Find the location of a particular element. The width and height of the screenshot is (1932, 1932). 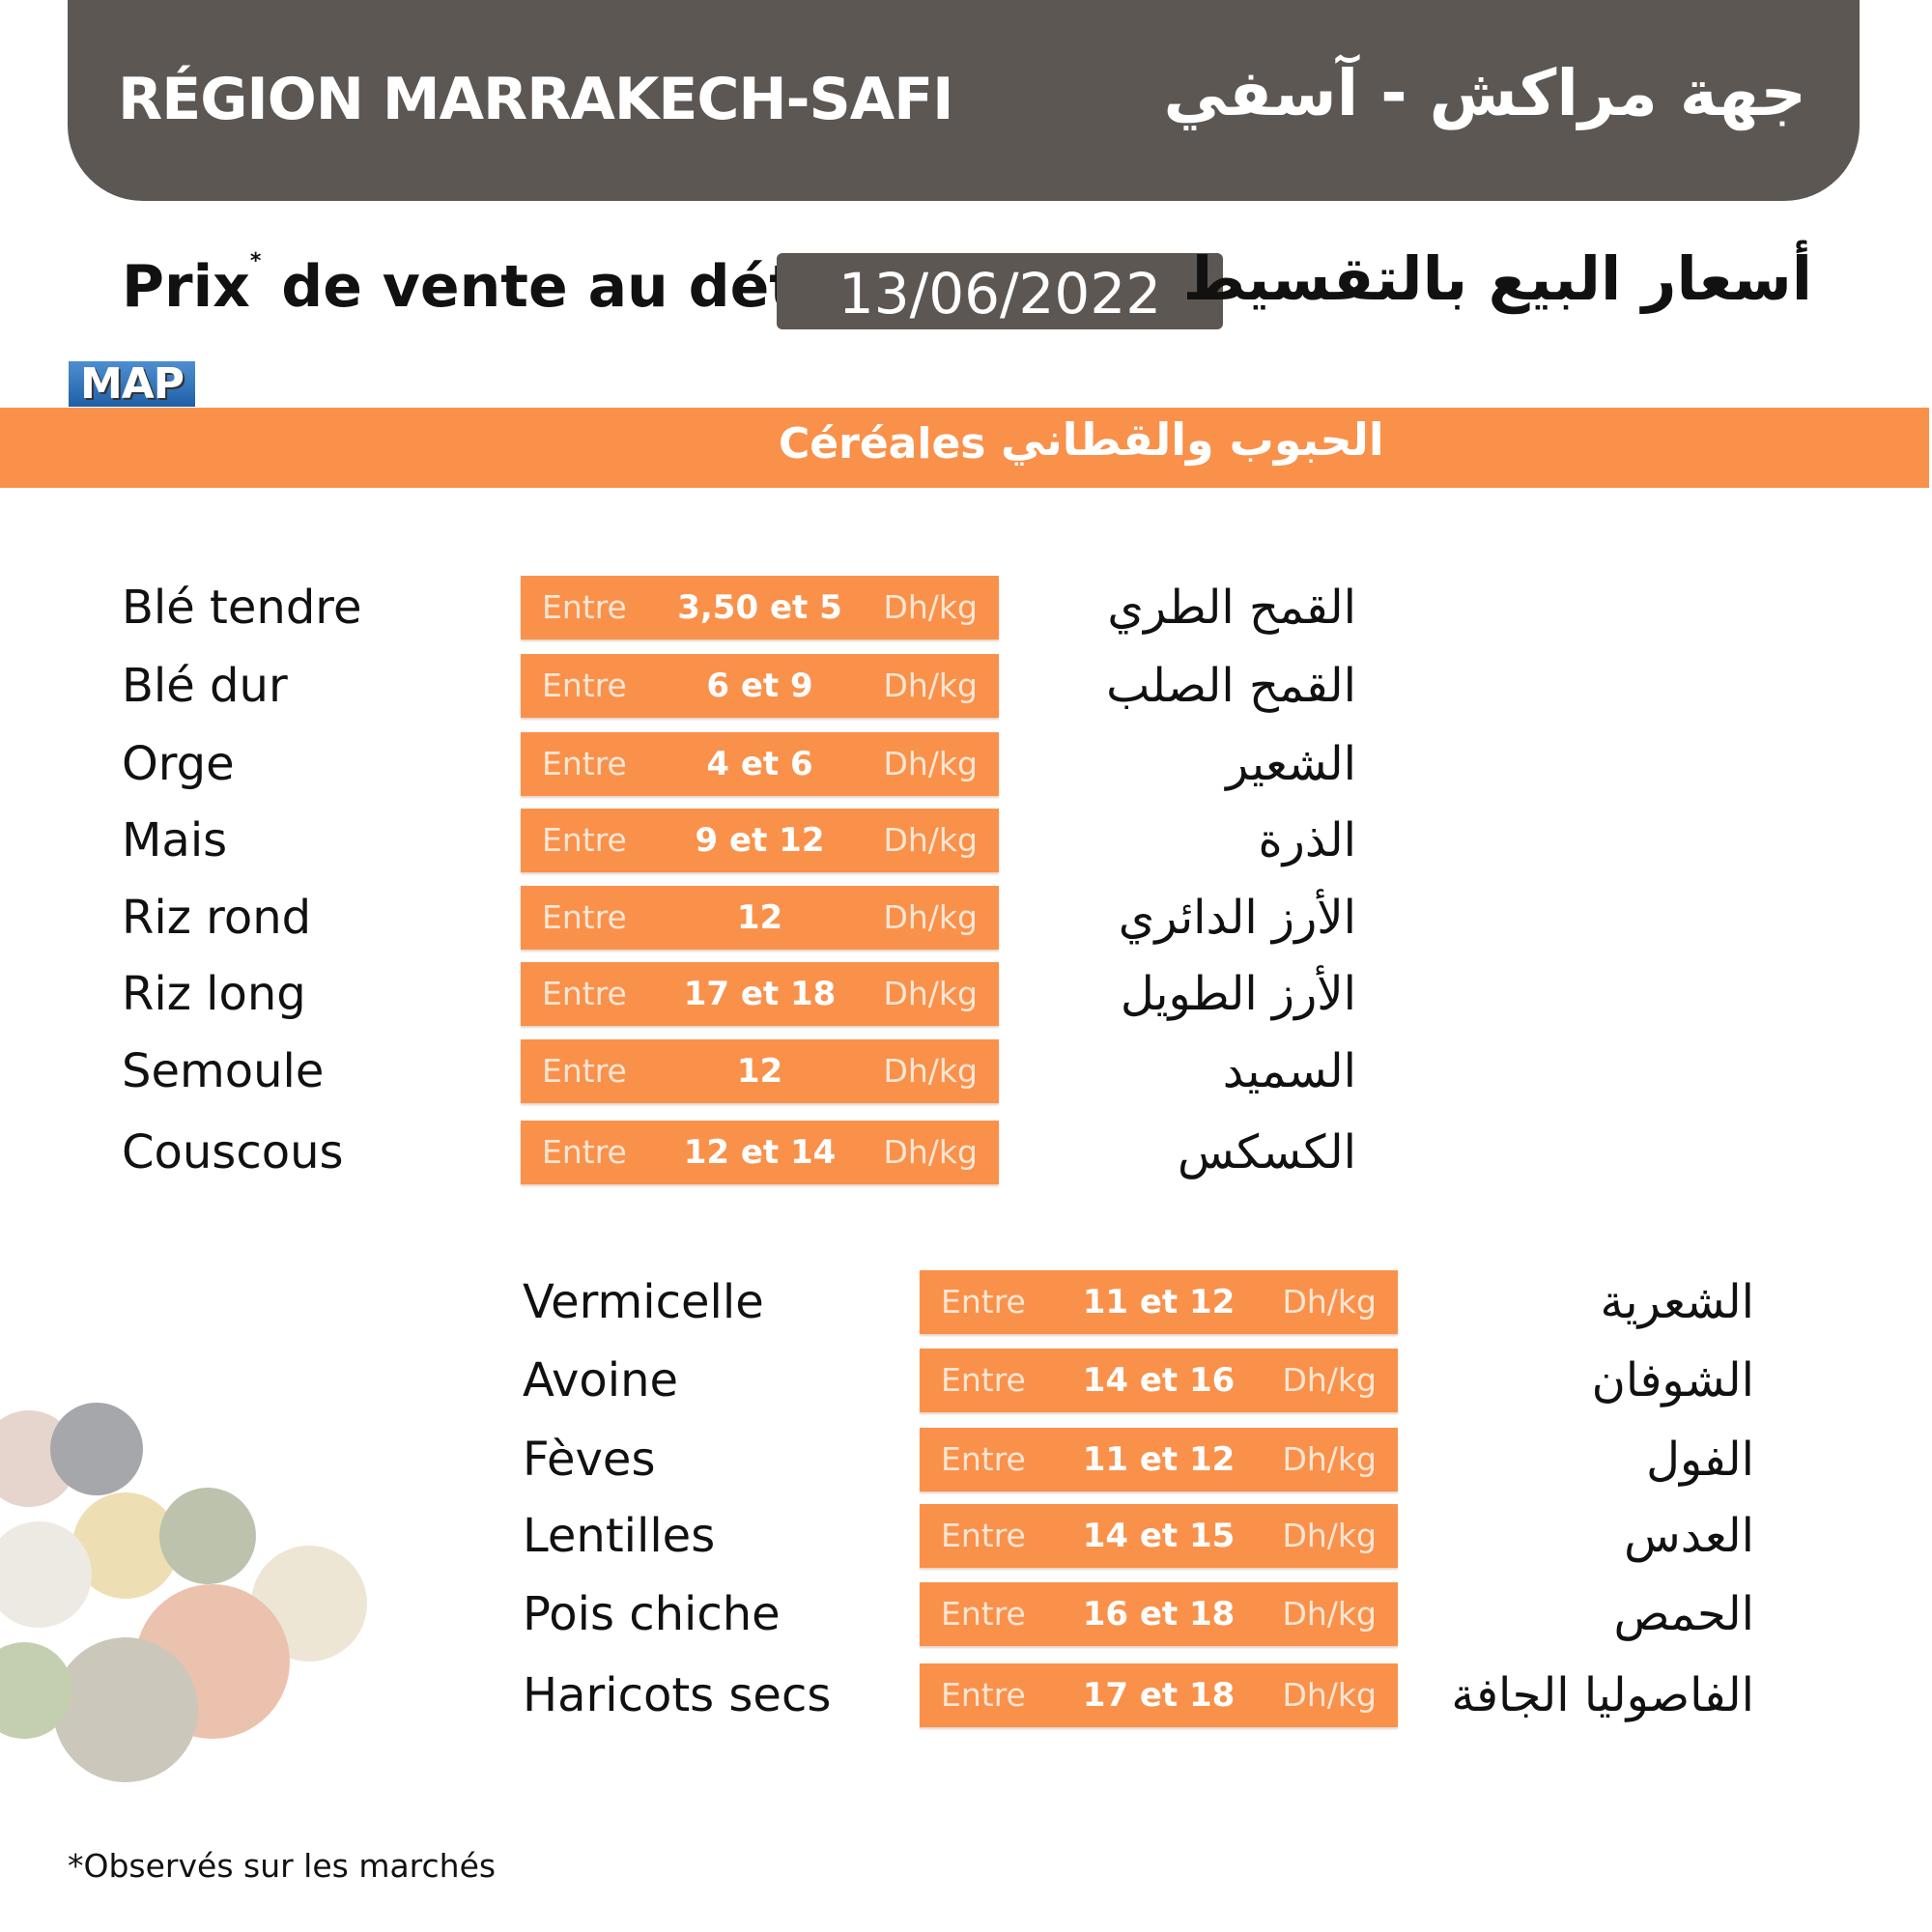

price-box: Entre 3,50 et 5 Dh/kg is located at coordinates (760, 607).